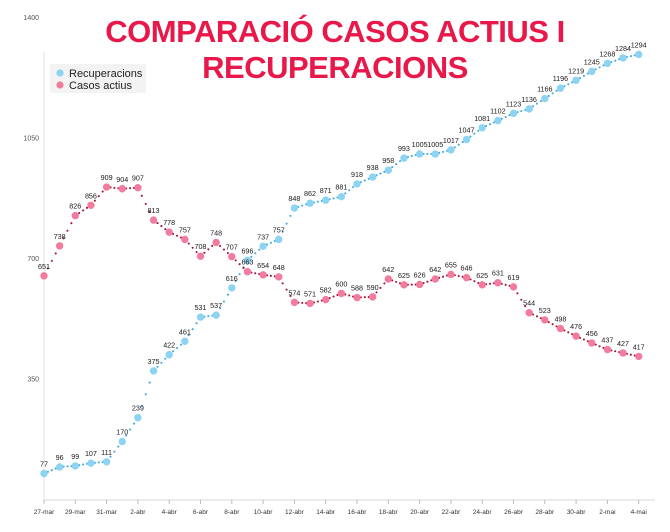 Image resolution: width=670 pixels, height=532 pixels. What do you see at coordinates (59, 467) in the screenshot?
I see `recuperacions-point-28-mar` at bounding box center [59, 467].